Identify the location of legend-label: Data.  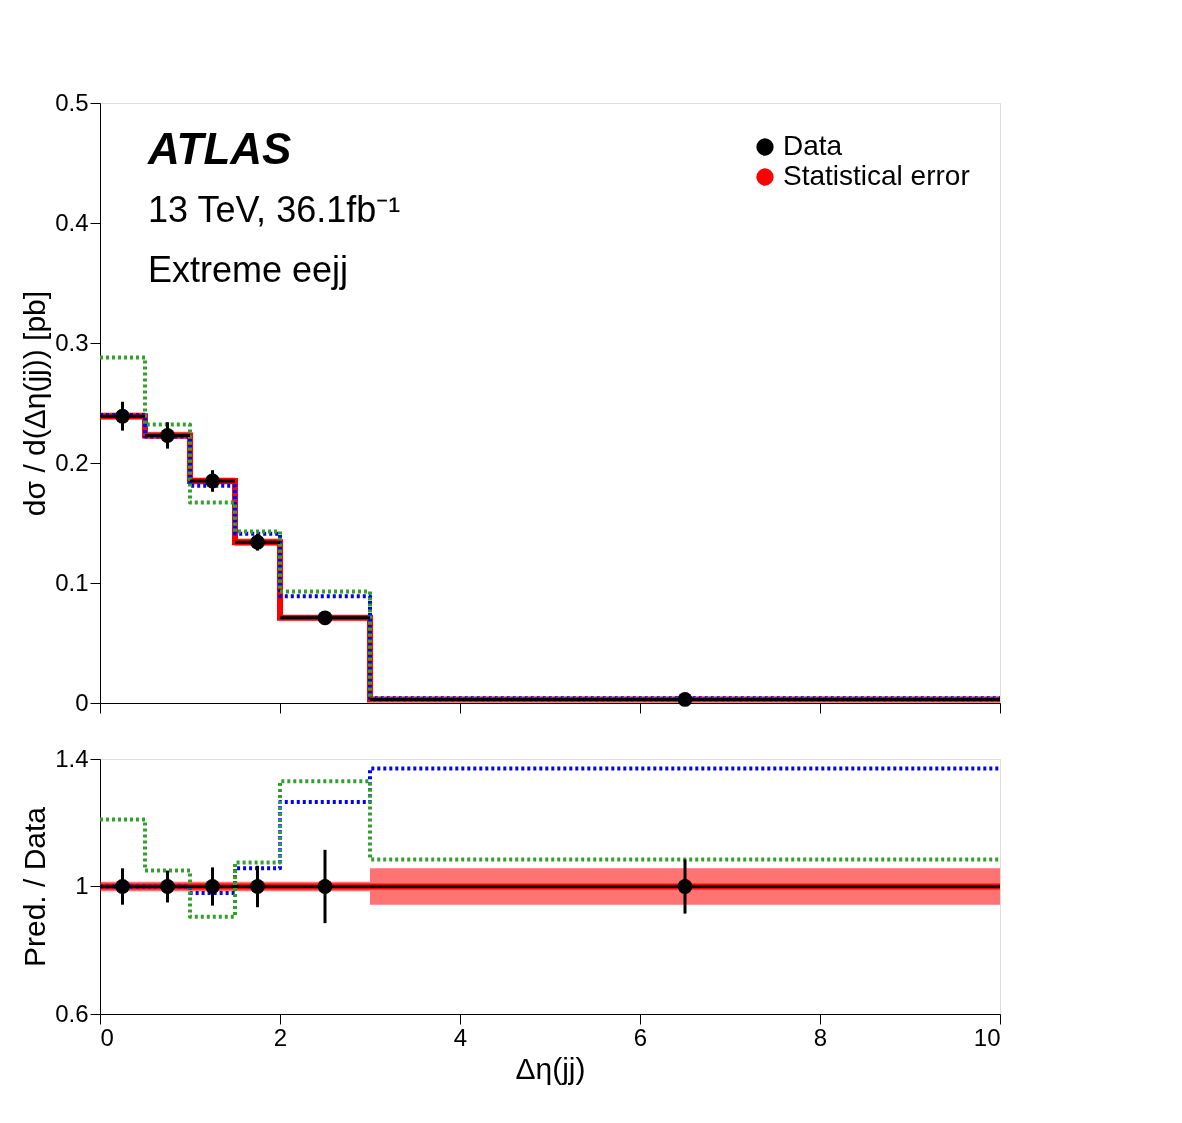
(813, 145).